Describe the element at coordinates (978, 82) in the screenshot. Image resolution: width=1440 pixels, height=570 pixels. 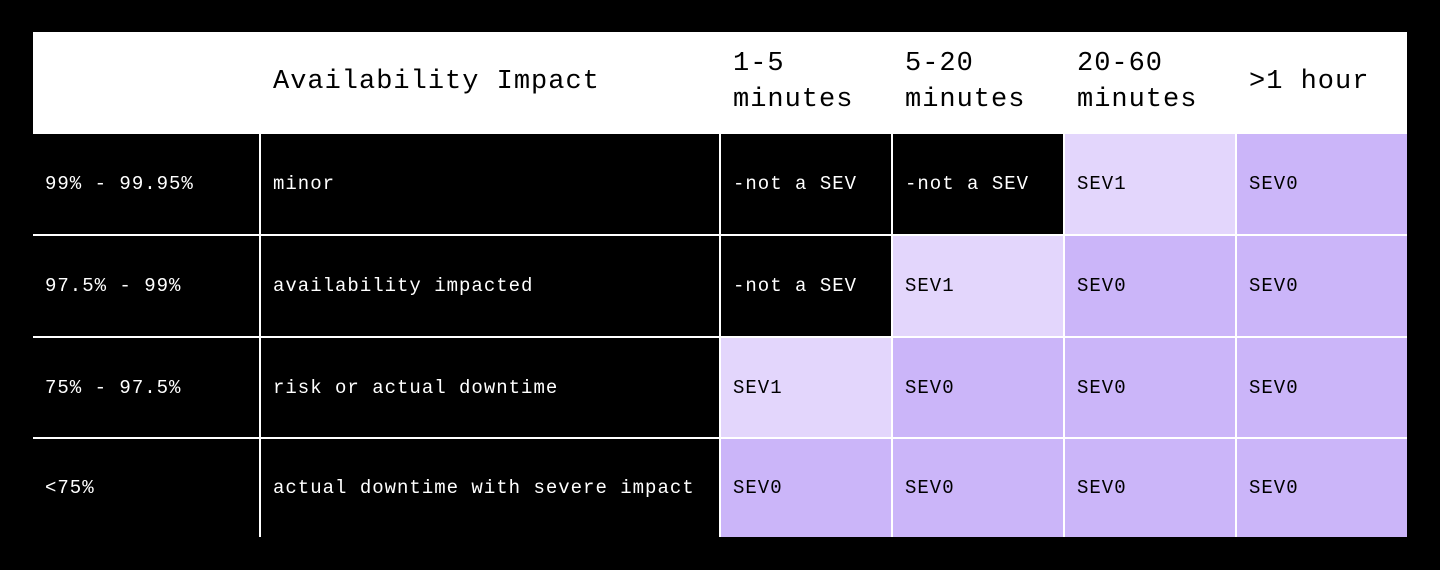
I see `header-cell: 5-20 minutes` at that location.